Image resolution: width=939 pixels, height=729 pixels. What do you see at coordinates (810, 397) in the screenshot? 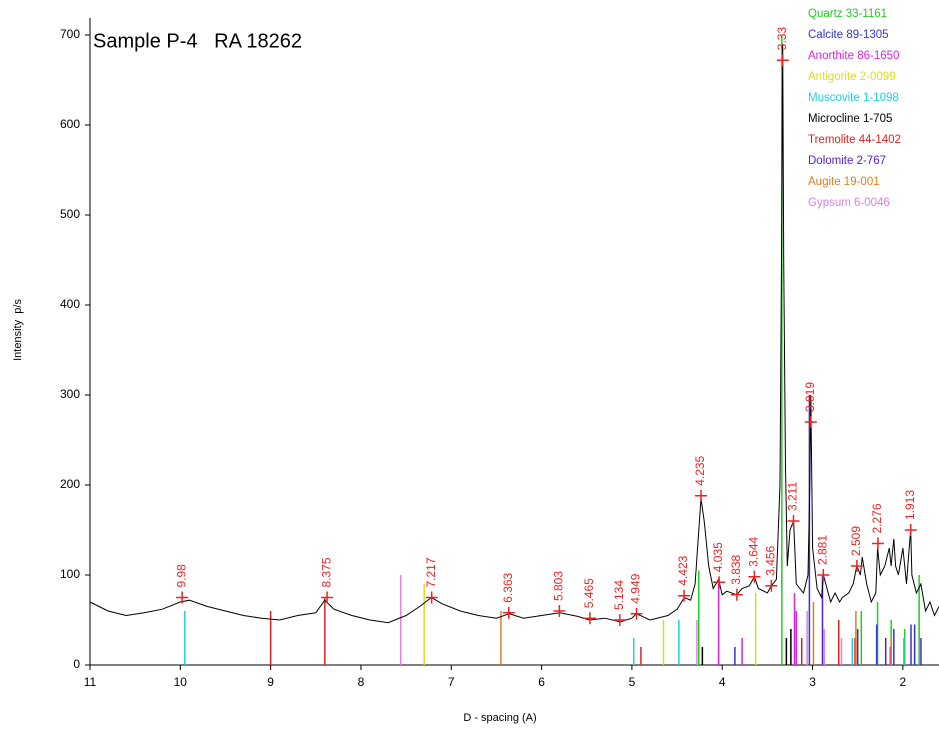
I see `peak-label: 3.019` at bounding box center [810, 397].